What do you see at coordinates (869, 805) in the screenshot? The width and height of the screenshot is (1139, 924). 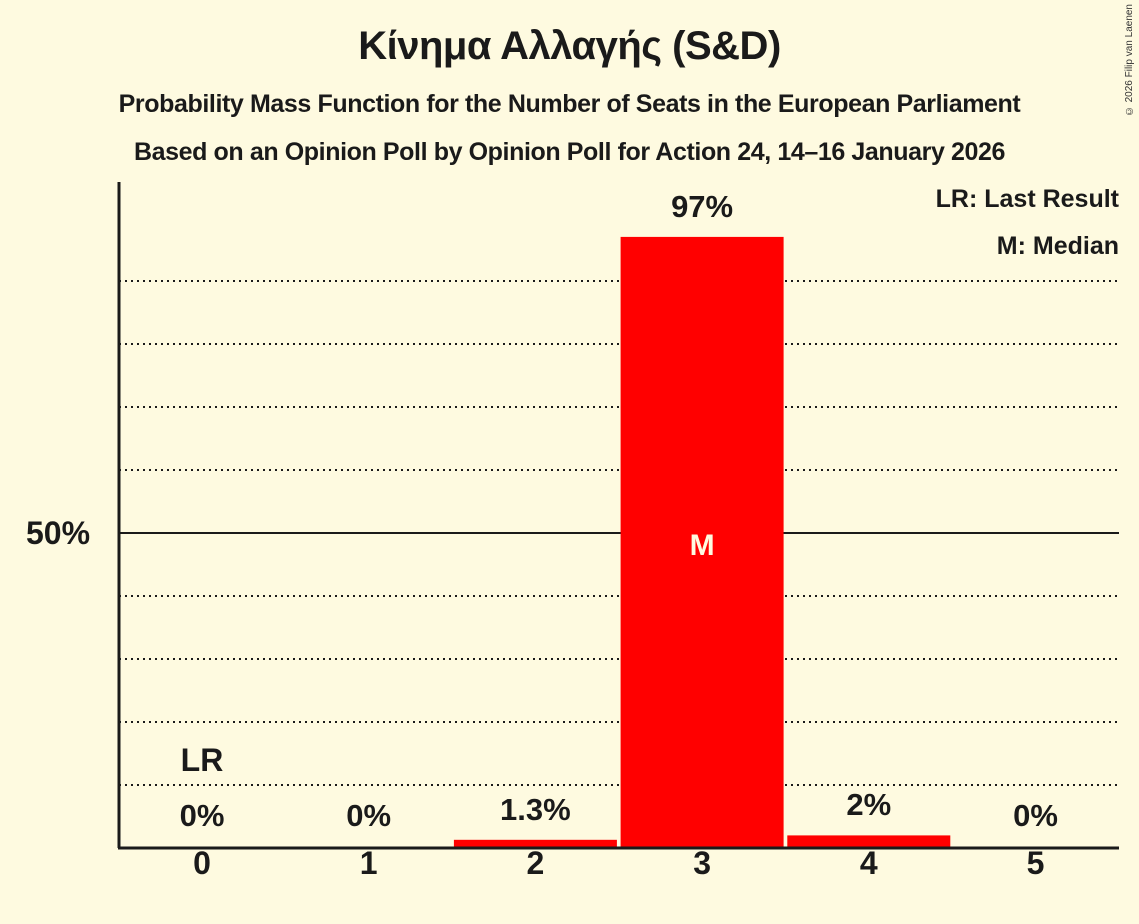 I see `value-label-4: 2%` at bounding box center [869, 805].